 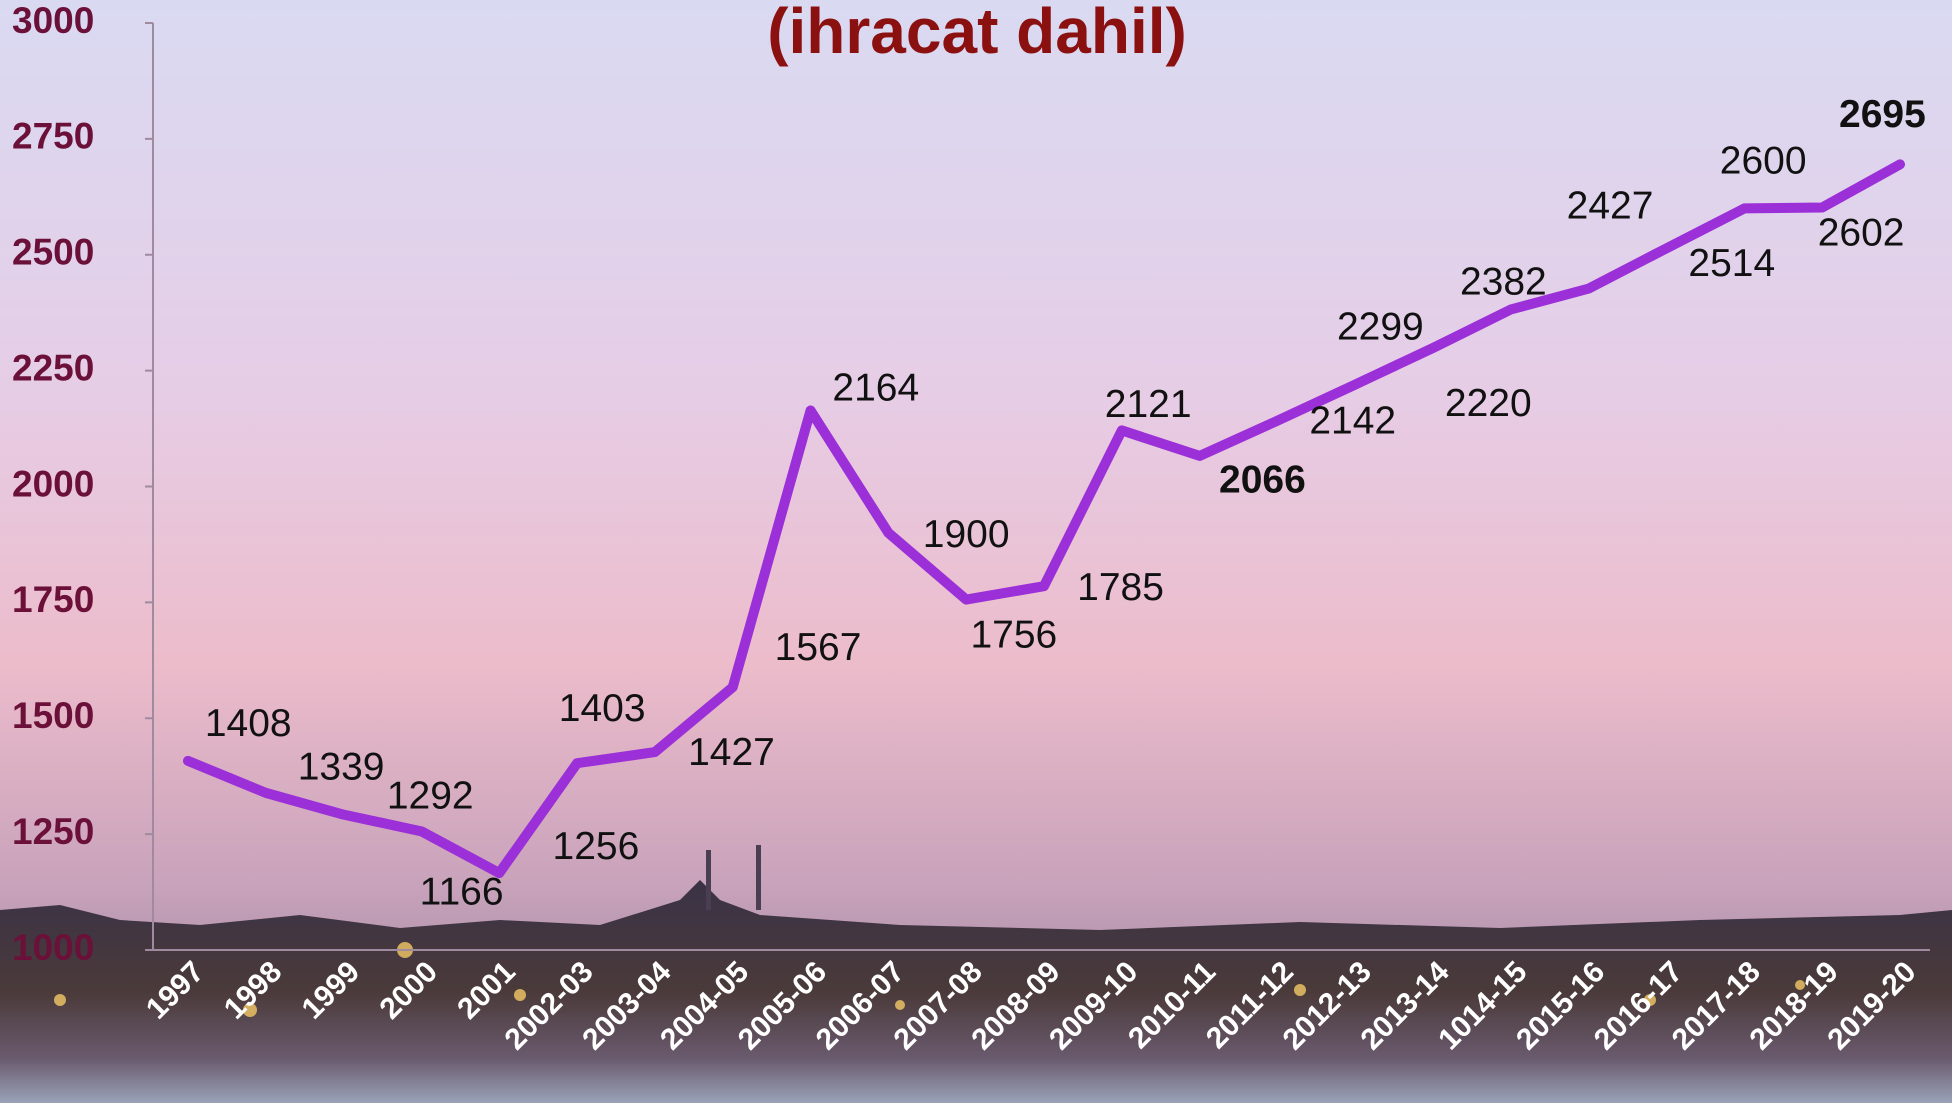 I want to click on y-tick-label: 2500, so click(x=53, y=252).